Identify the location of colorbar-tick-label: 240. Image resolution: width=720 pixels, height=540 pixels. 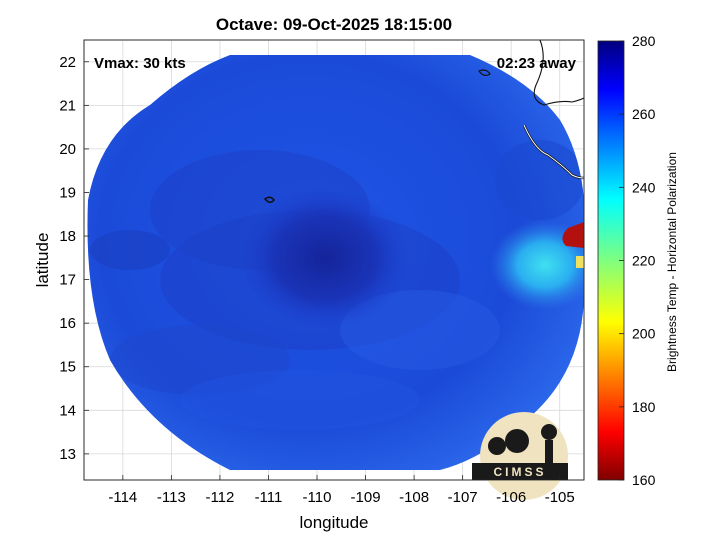
(644, 187).